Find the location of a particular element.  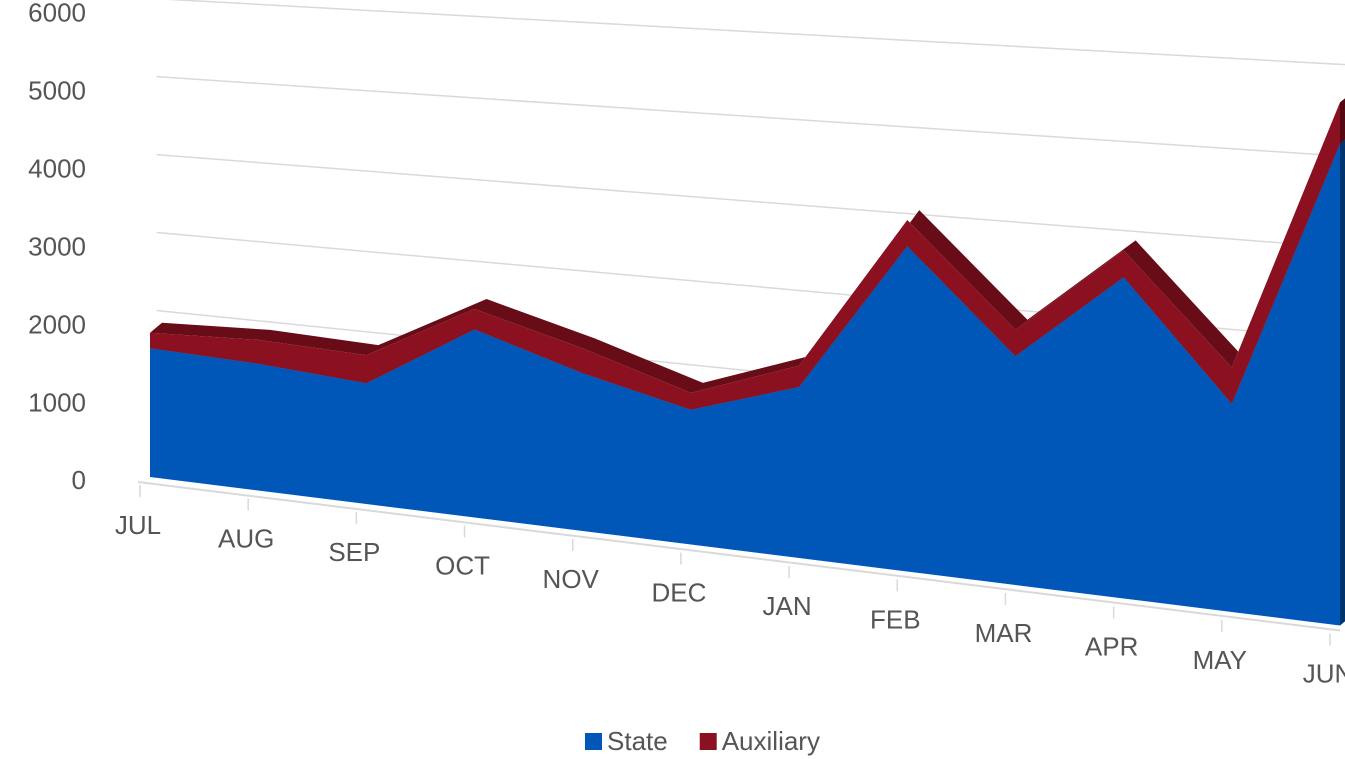

x-tick-label: SEP is located at coordinates (354, 552).